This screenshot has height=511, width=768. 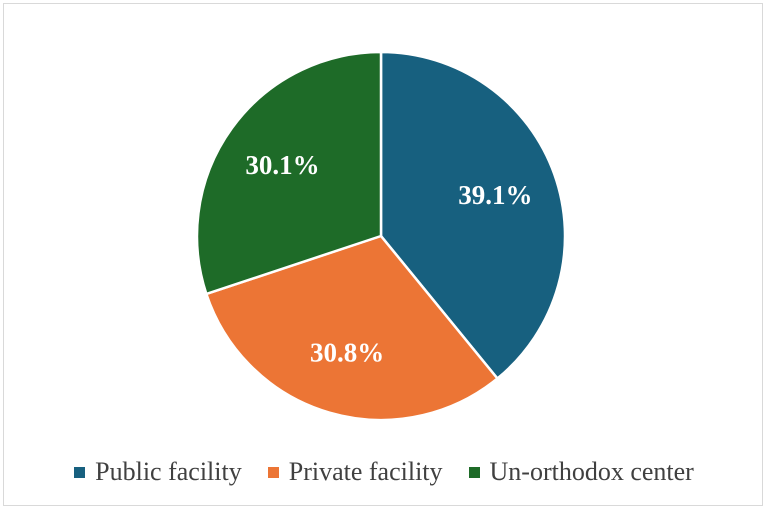 I want to click on legend-label-un-orthodox-center: Un-orthodox center, so click(x=591, y=471).